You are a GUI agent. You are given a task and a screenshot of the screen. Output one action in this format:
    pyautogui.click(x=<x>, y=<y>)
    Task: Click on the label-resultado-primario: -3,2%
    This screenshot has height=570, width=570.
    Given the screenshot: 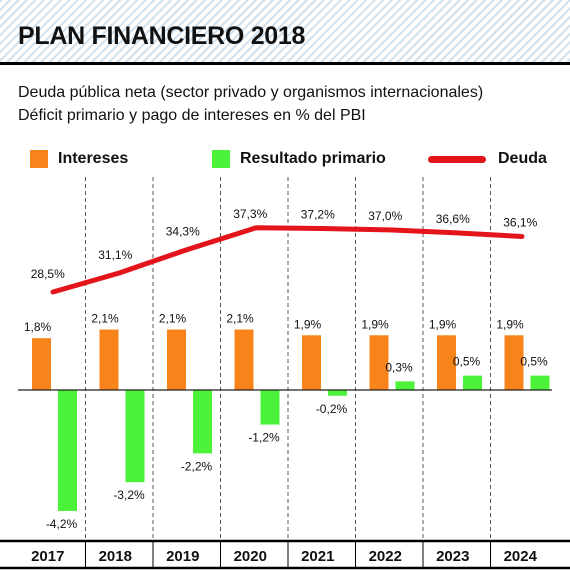 What is the action you would take?
    pyautogui.click(x=129, y=495)
    